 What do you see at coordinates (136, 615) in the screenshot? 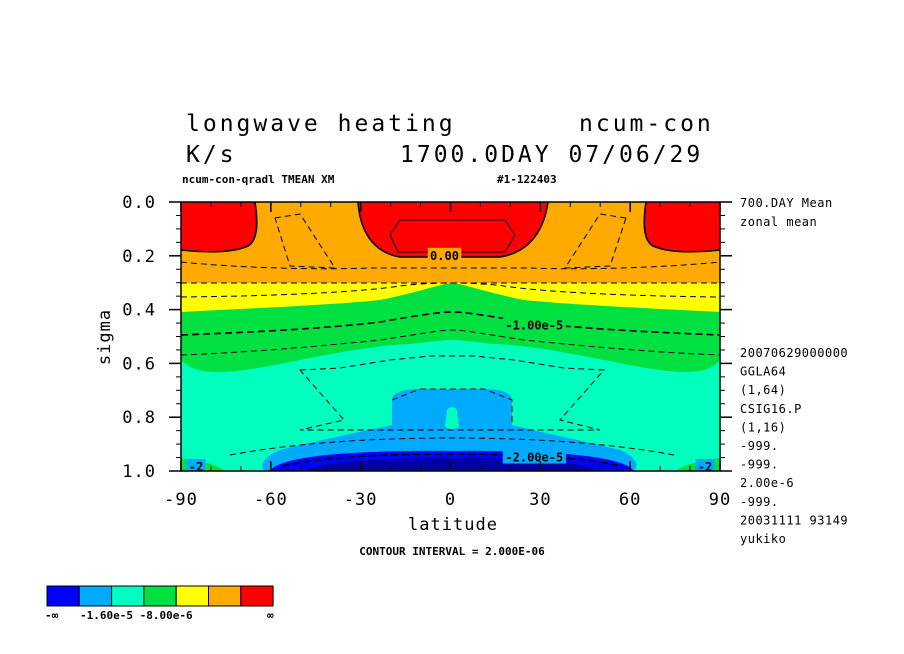
I see `colorbar-label-mid: -1.60e-5 -8.00e-6` at bounding box center [136, 615].